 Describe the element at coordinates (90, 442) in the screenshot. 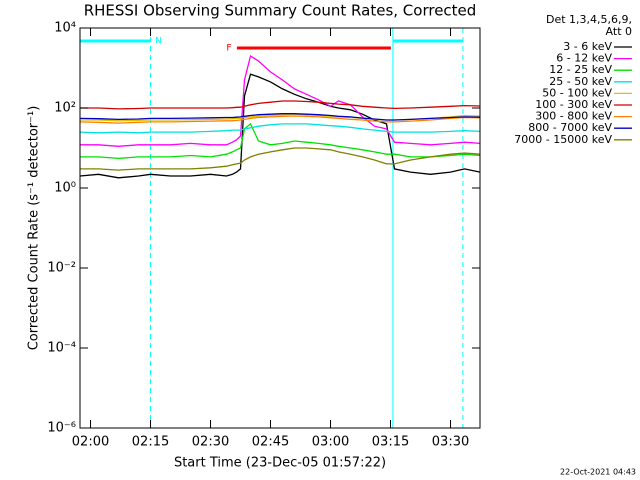

I see `x-tick-label: 02:00` at that location.